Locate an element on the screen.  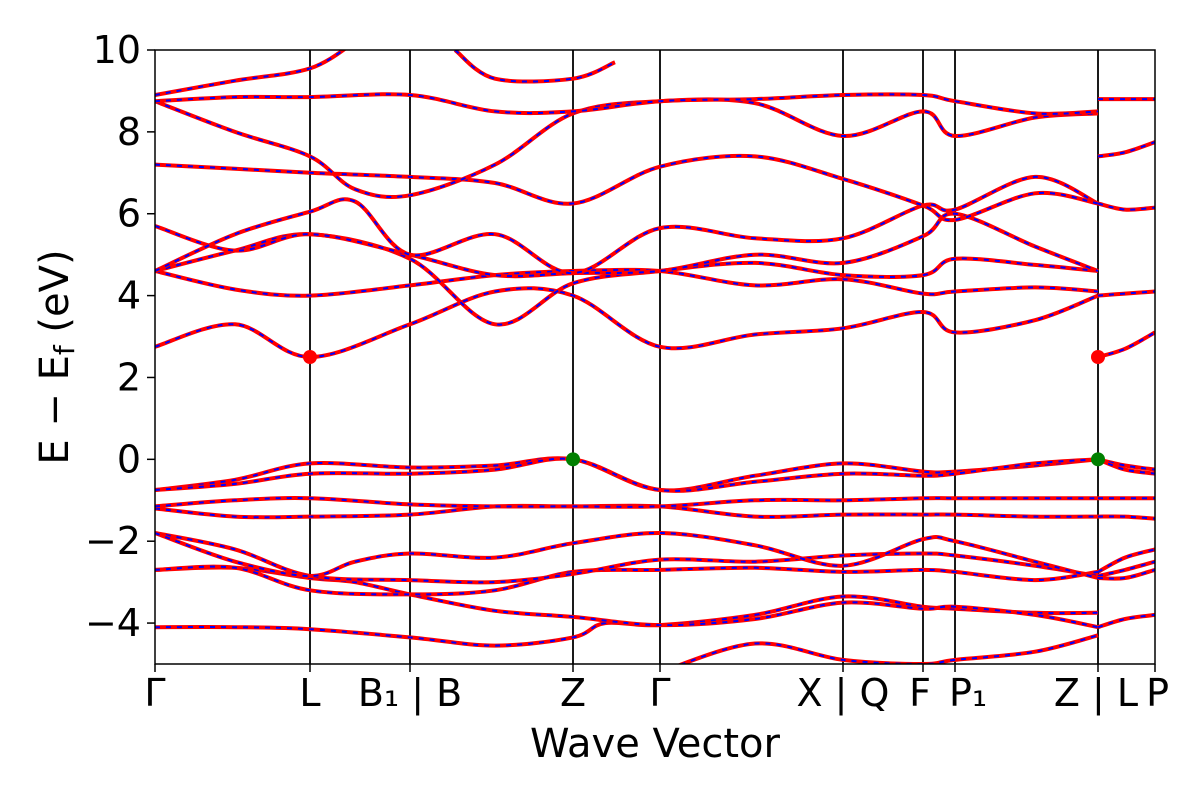
x-tick-label: L is located at coordinates (309, 693).